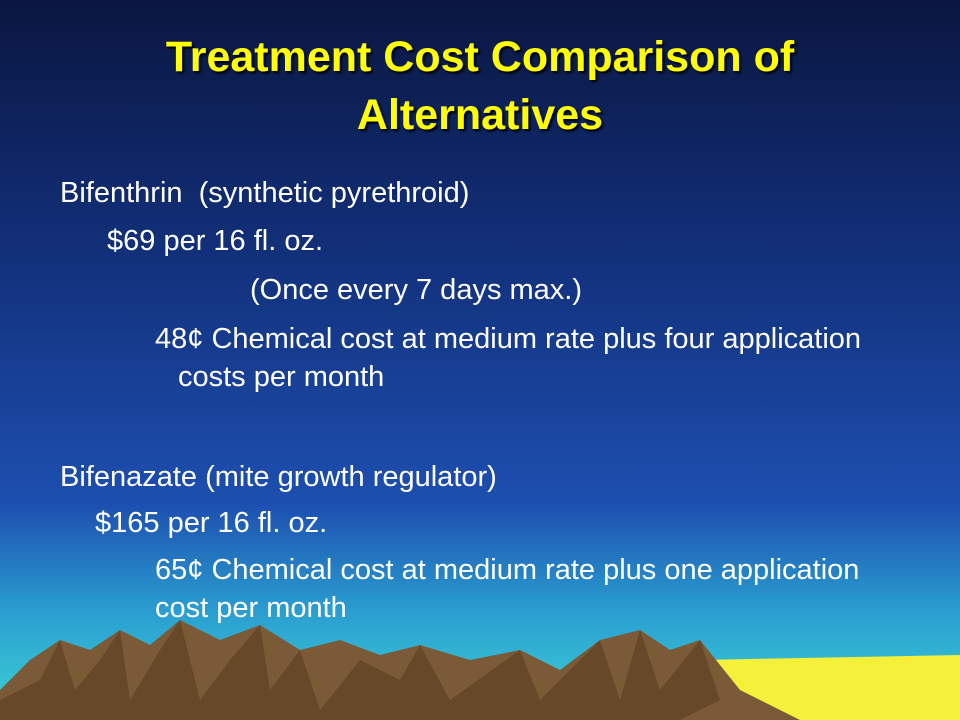  I want to click on price: $165 per 16 fl. oz., so click(211, 523).